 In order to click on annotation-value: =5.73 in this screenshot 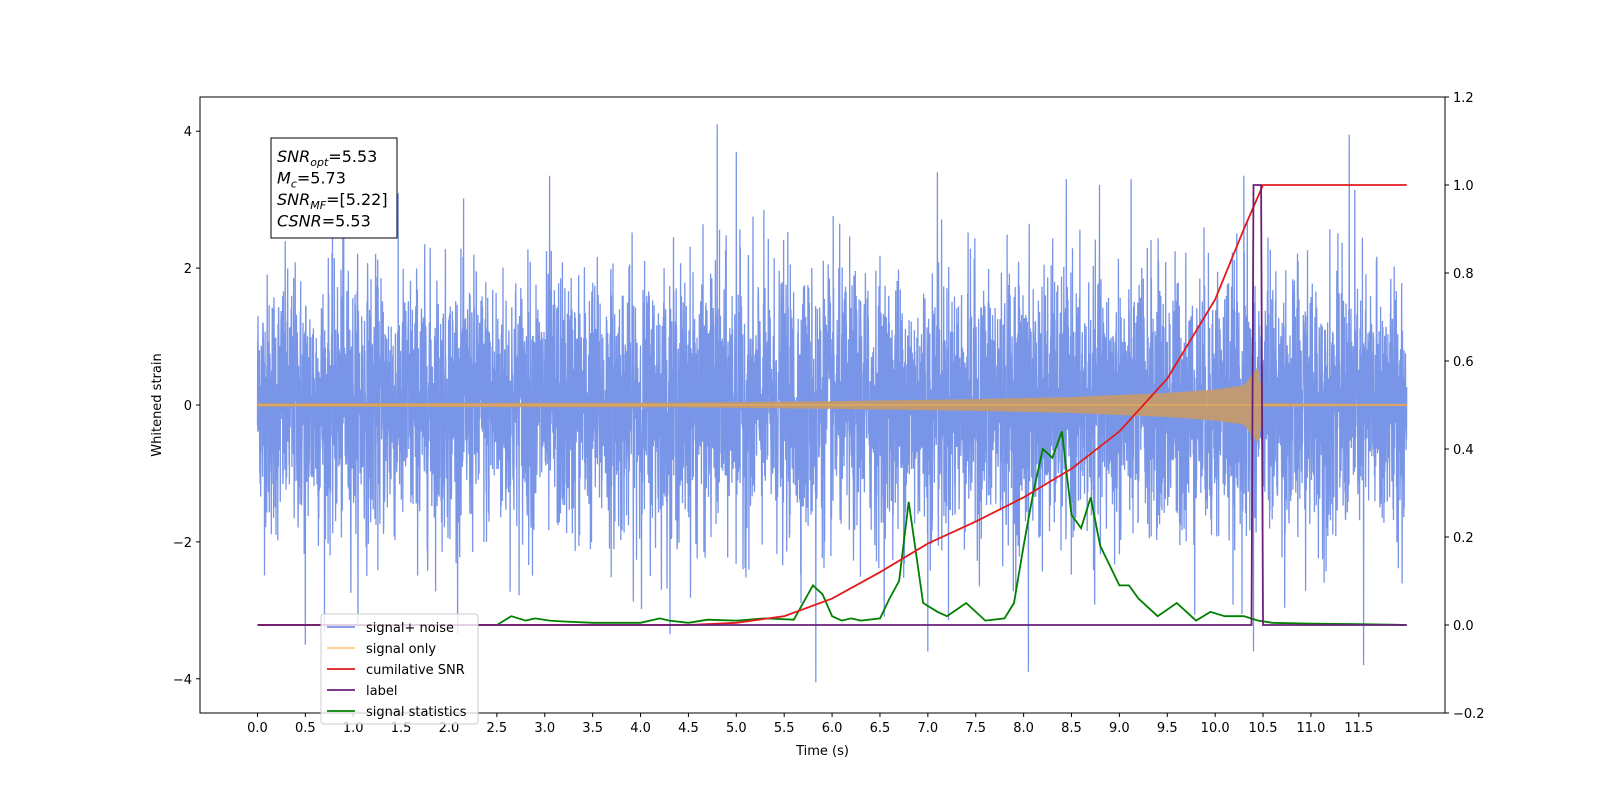, I will do `click(321, 178)`.